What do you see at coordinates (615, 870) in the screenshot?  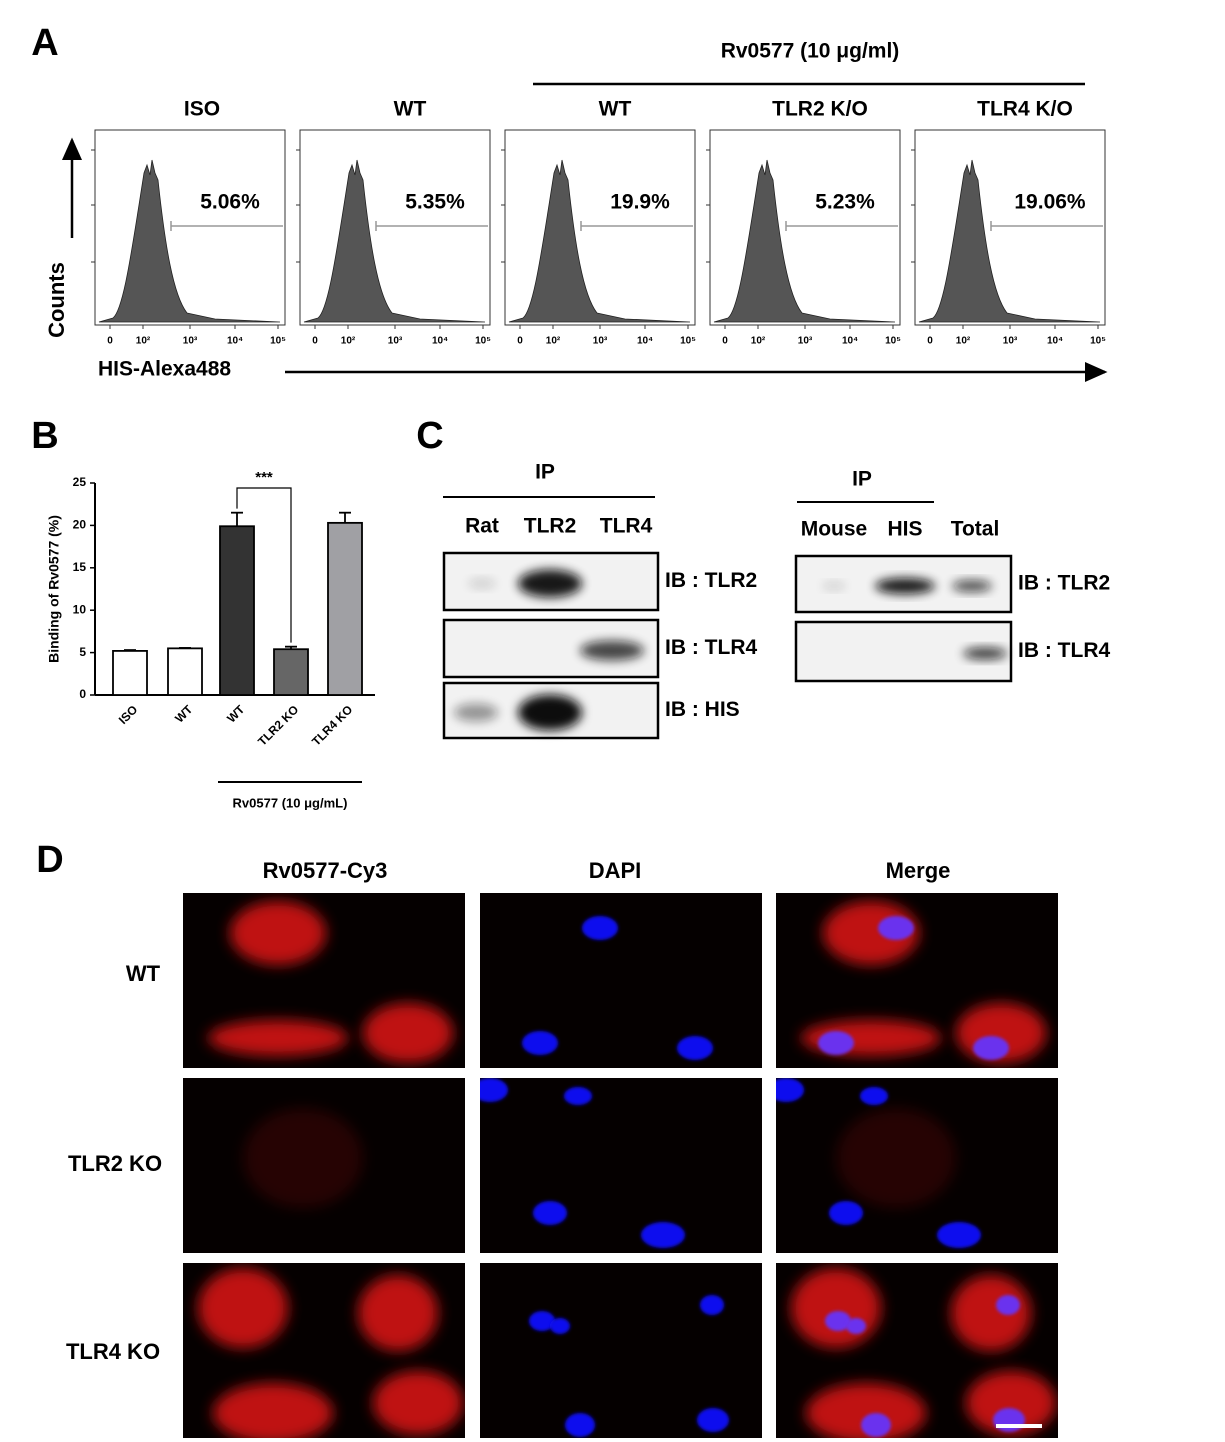 I see `column-header: DAPI` at bounding box center [615, 870].